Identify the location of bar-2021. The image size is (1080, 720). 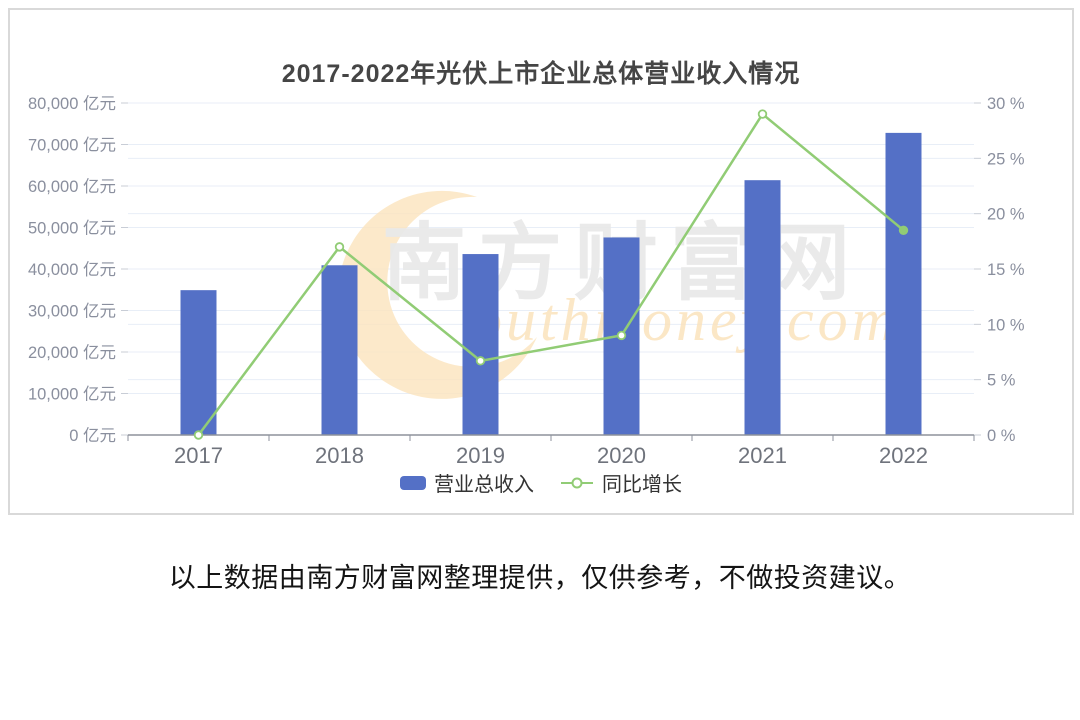
(762, 307).